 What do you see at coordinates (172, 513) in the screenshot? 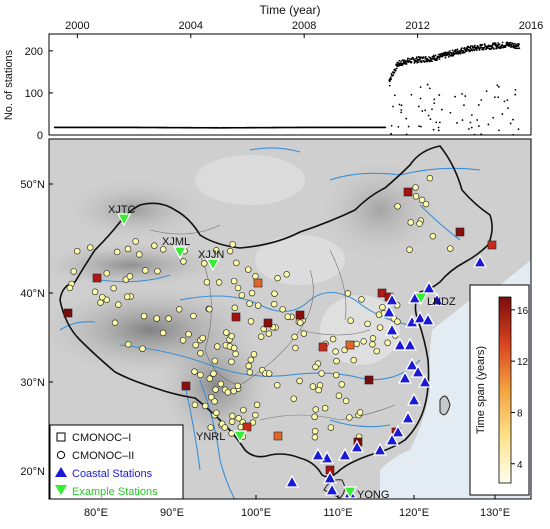
I see `lon-label: 90°E` at bounding box center [172, 513].